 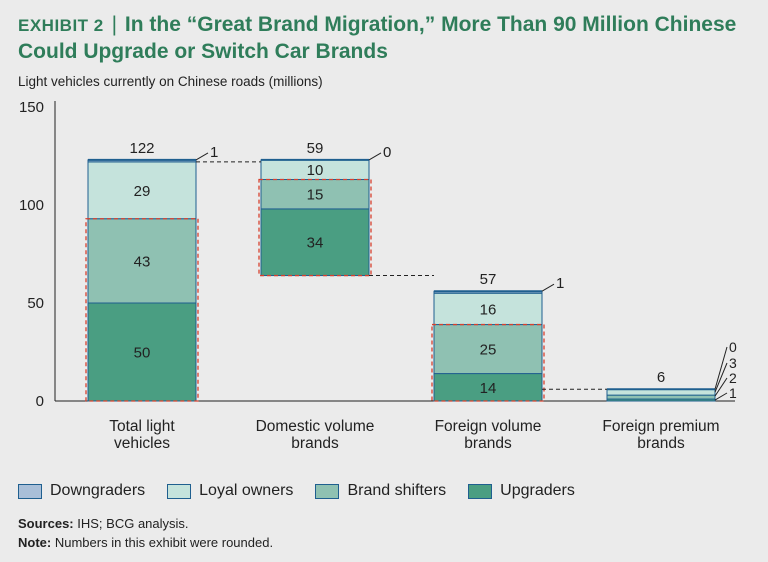 What do you see at coordinates (30, 491) in the screenshot?
I see `legend-swatch-downgraders` at bounding box center [30, 491].